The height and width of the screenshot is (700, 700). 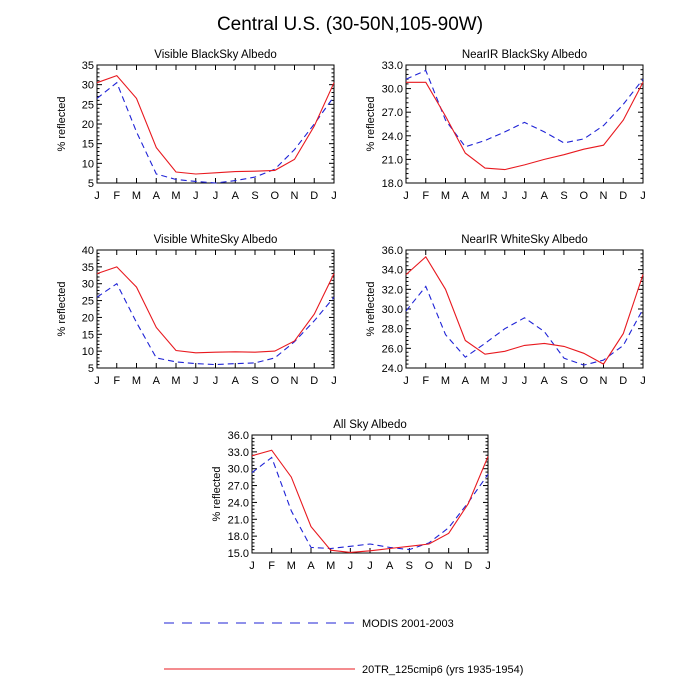 What do you see at coordinates (215, 55) in the screenshot?
I see `panel-title: Visible BlackSky Albedo` at bounding box center [215, 55].